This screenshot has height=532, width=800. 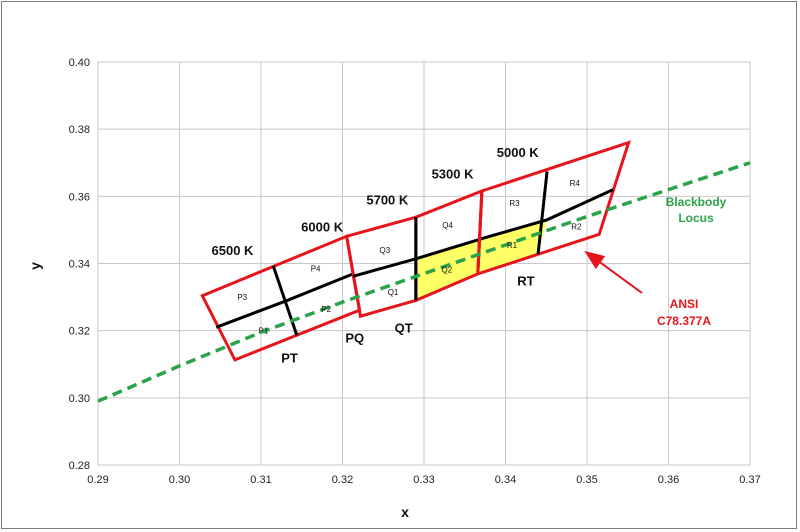 I want to click on x-axis-label: x, so click(x=405, y=512).